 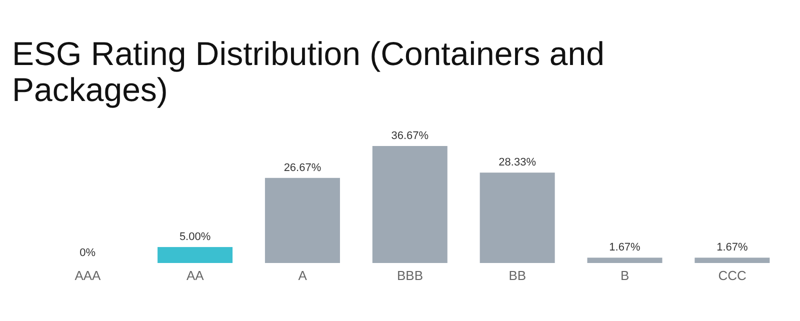 What do you see at coordinates (625, 276) in the screenshot?
I see `x-tick-label: B` at bounding box center [625, 276].